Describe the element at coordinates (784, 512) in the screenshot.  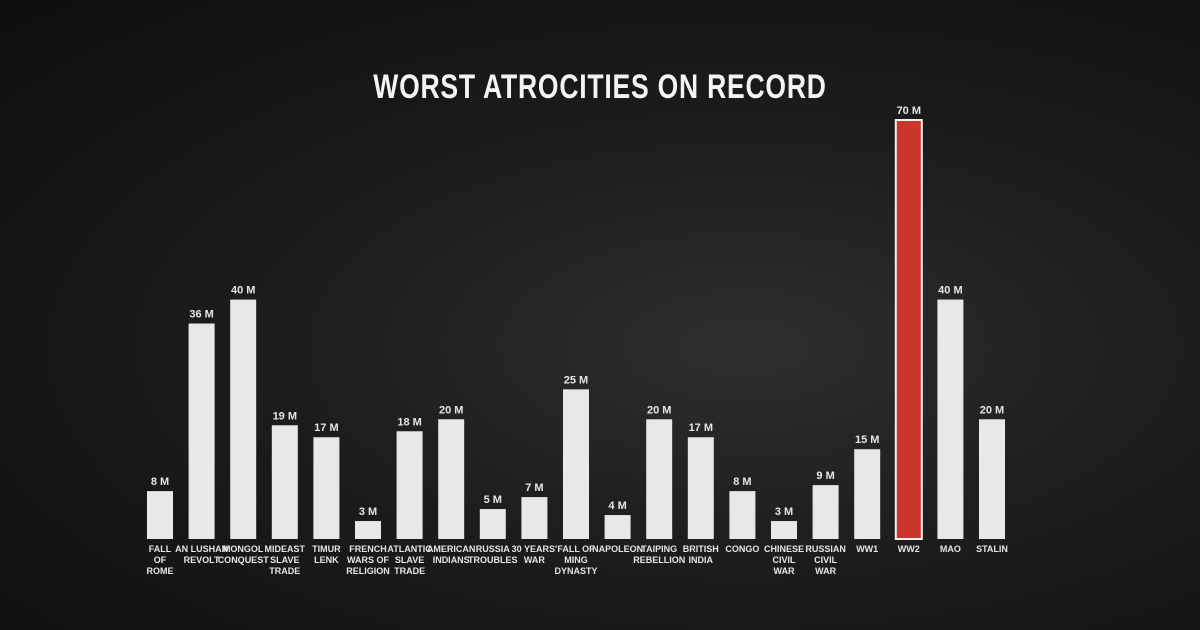
I see `bar-value-label-15: 3 M` at that location.